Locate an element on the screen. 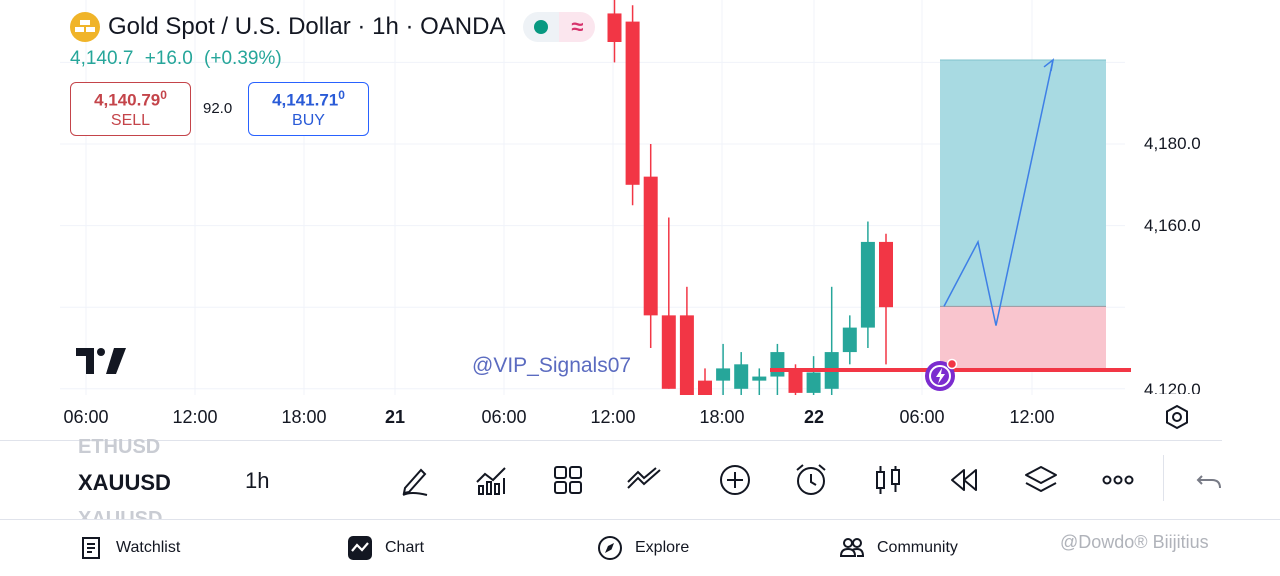 The width and height of the screenshot is (1280, 576). projection-path is located at coordinates (998, 192).